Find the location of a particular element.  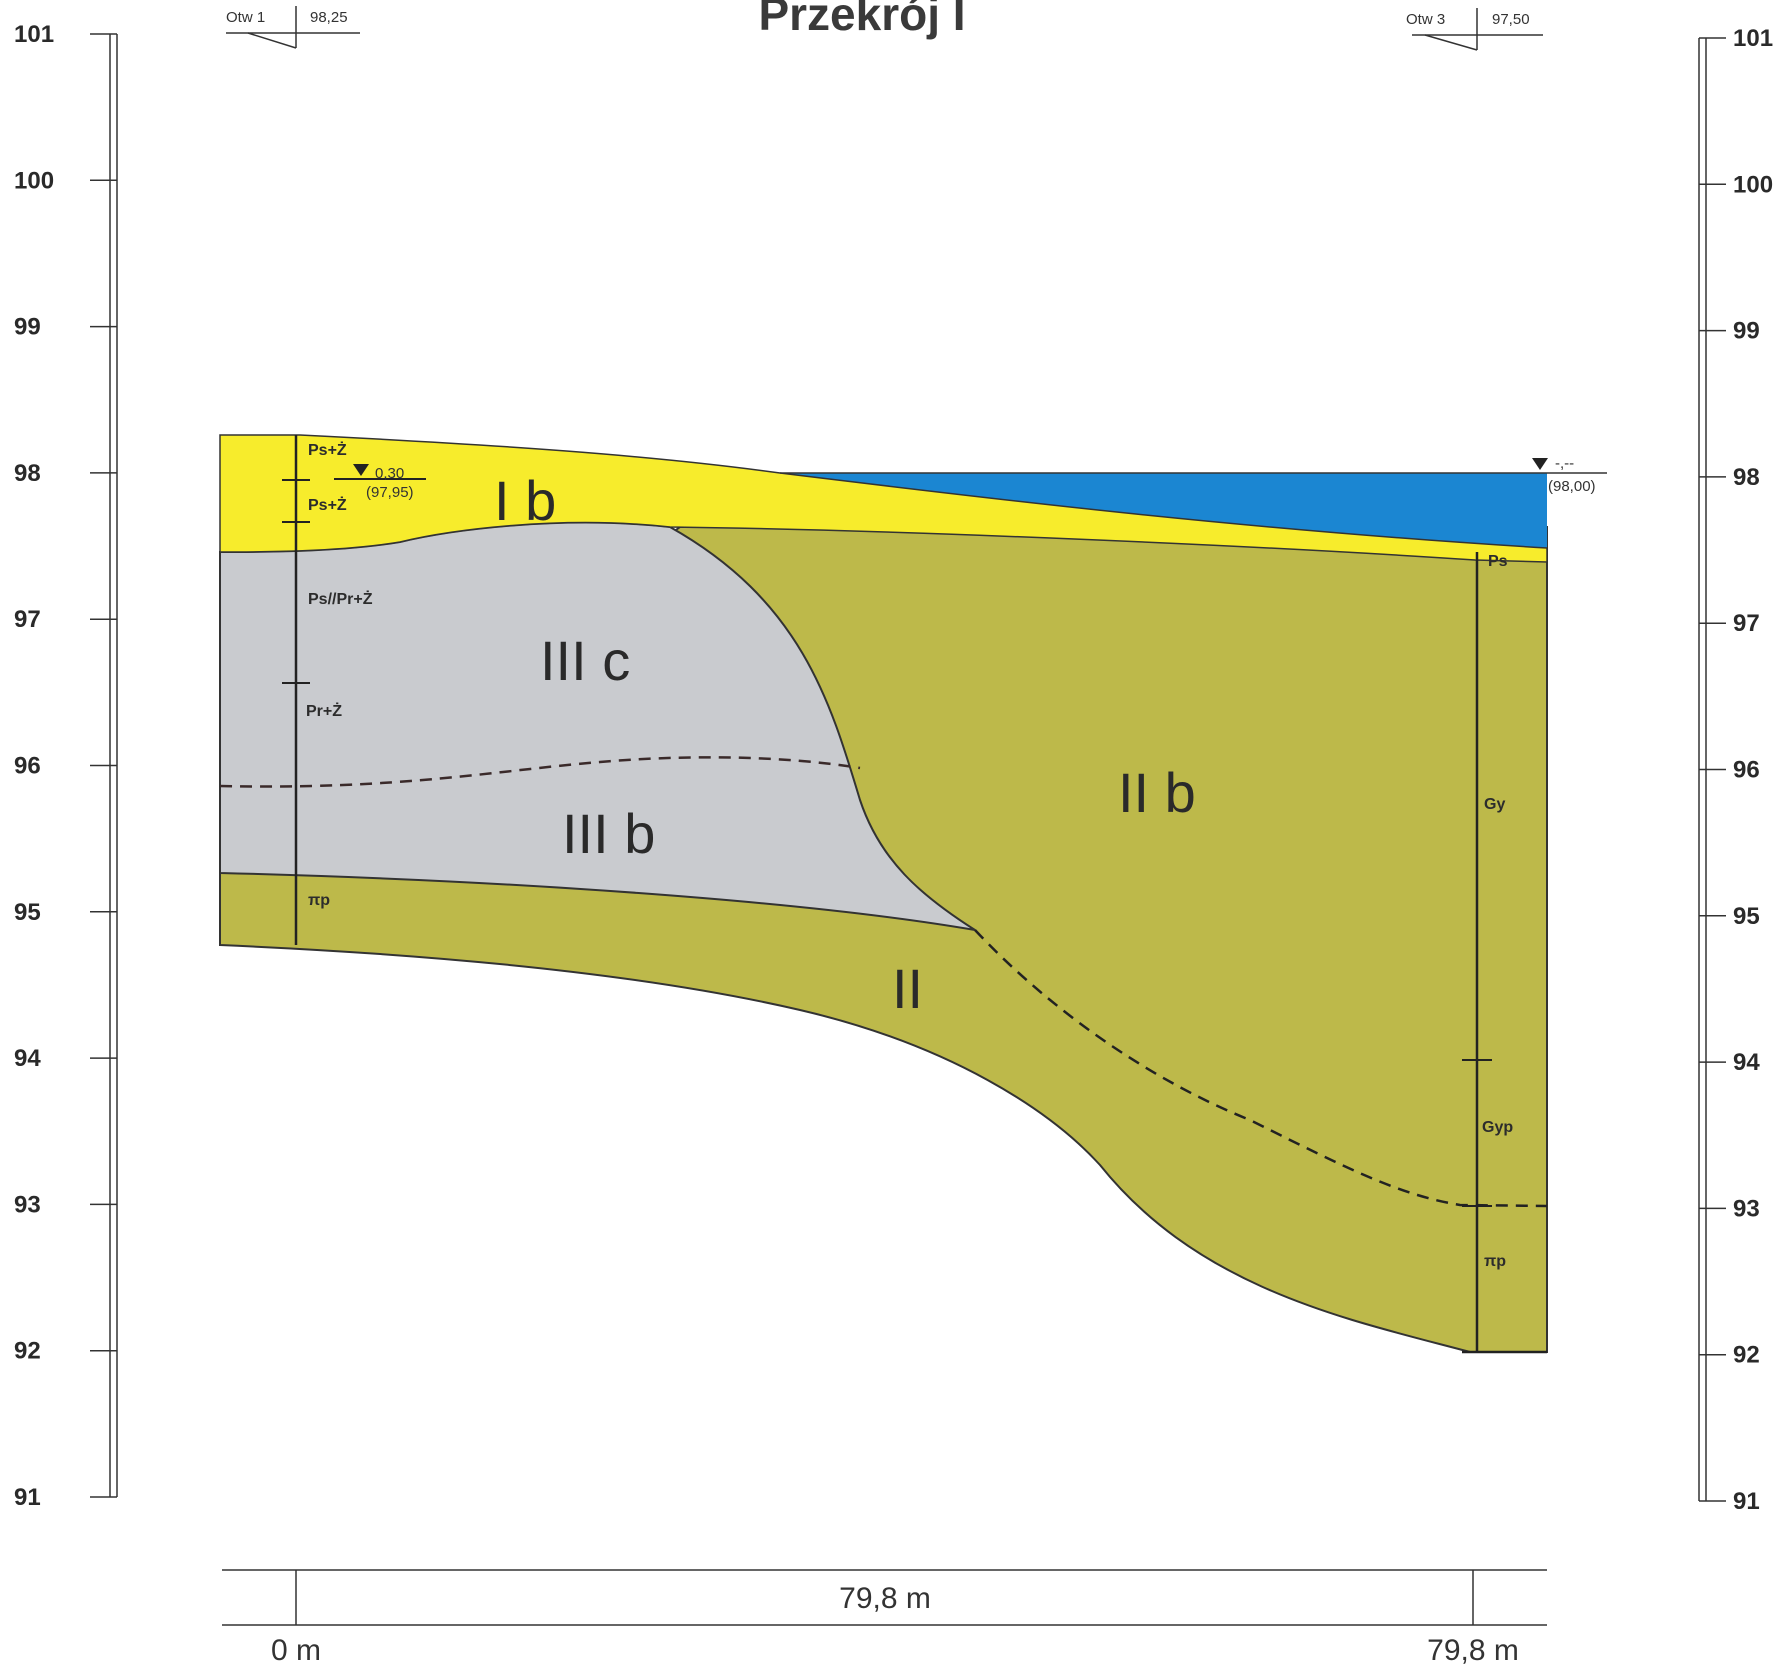

borehole-1-header: Otw 1 98,25 is located at coordinates (293, 27).